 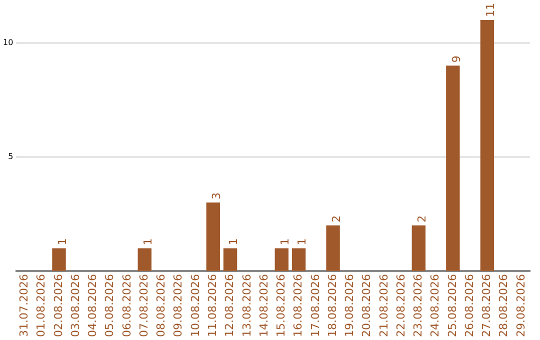 What do you see at coordinates (367, 306) in the screenshot?
I see `x-tick-label: 20.08.2026` at bounding box center [367, 306].